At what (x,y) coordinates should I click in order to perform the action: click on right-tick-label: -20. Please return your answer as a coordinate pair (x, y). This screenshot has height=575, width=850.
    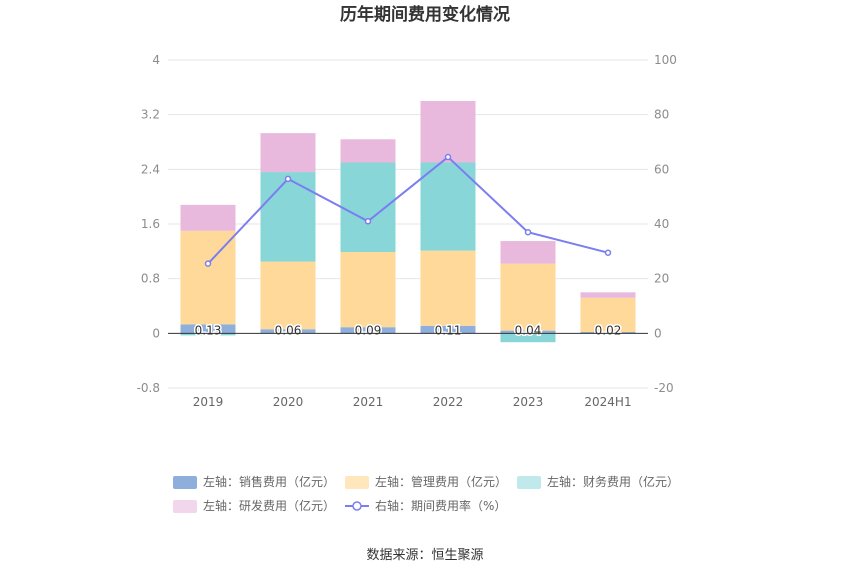
    Looking at the image, I should click on (664, 388).